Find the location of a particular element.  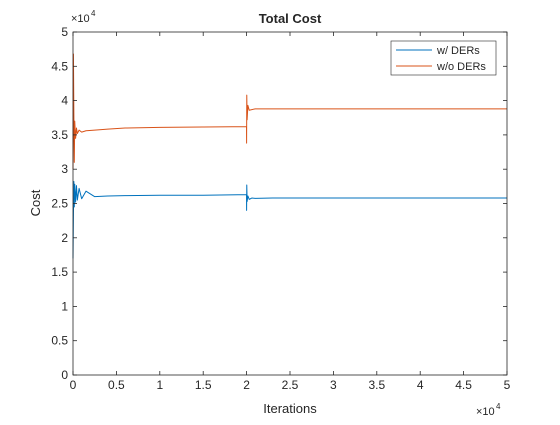

y-tick-label: 2 is located at coordinates (64, 238).